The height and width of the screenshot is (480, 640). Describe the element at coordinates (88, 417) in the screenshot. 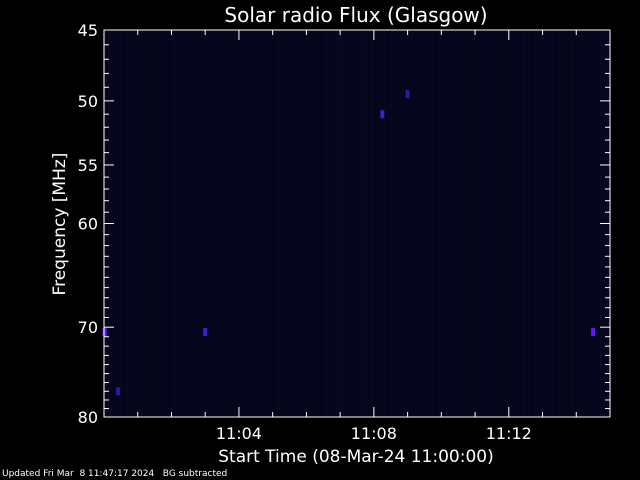

I see `y-tick-label: 80` at that location.